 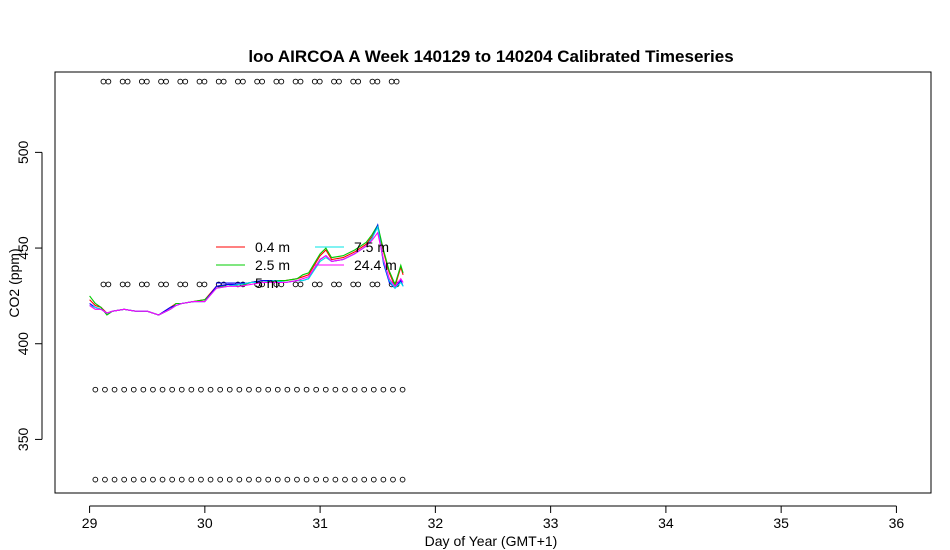 What do you see at coordinates (436, 523) in the screenshot?
I see `x-tick-label: 32` at bounding box center [436, 523].